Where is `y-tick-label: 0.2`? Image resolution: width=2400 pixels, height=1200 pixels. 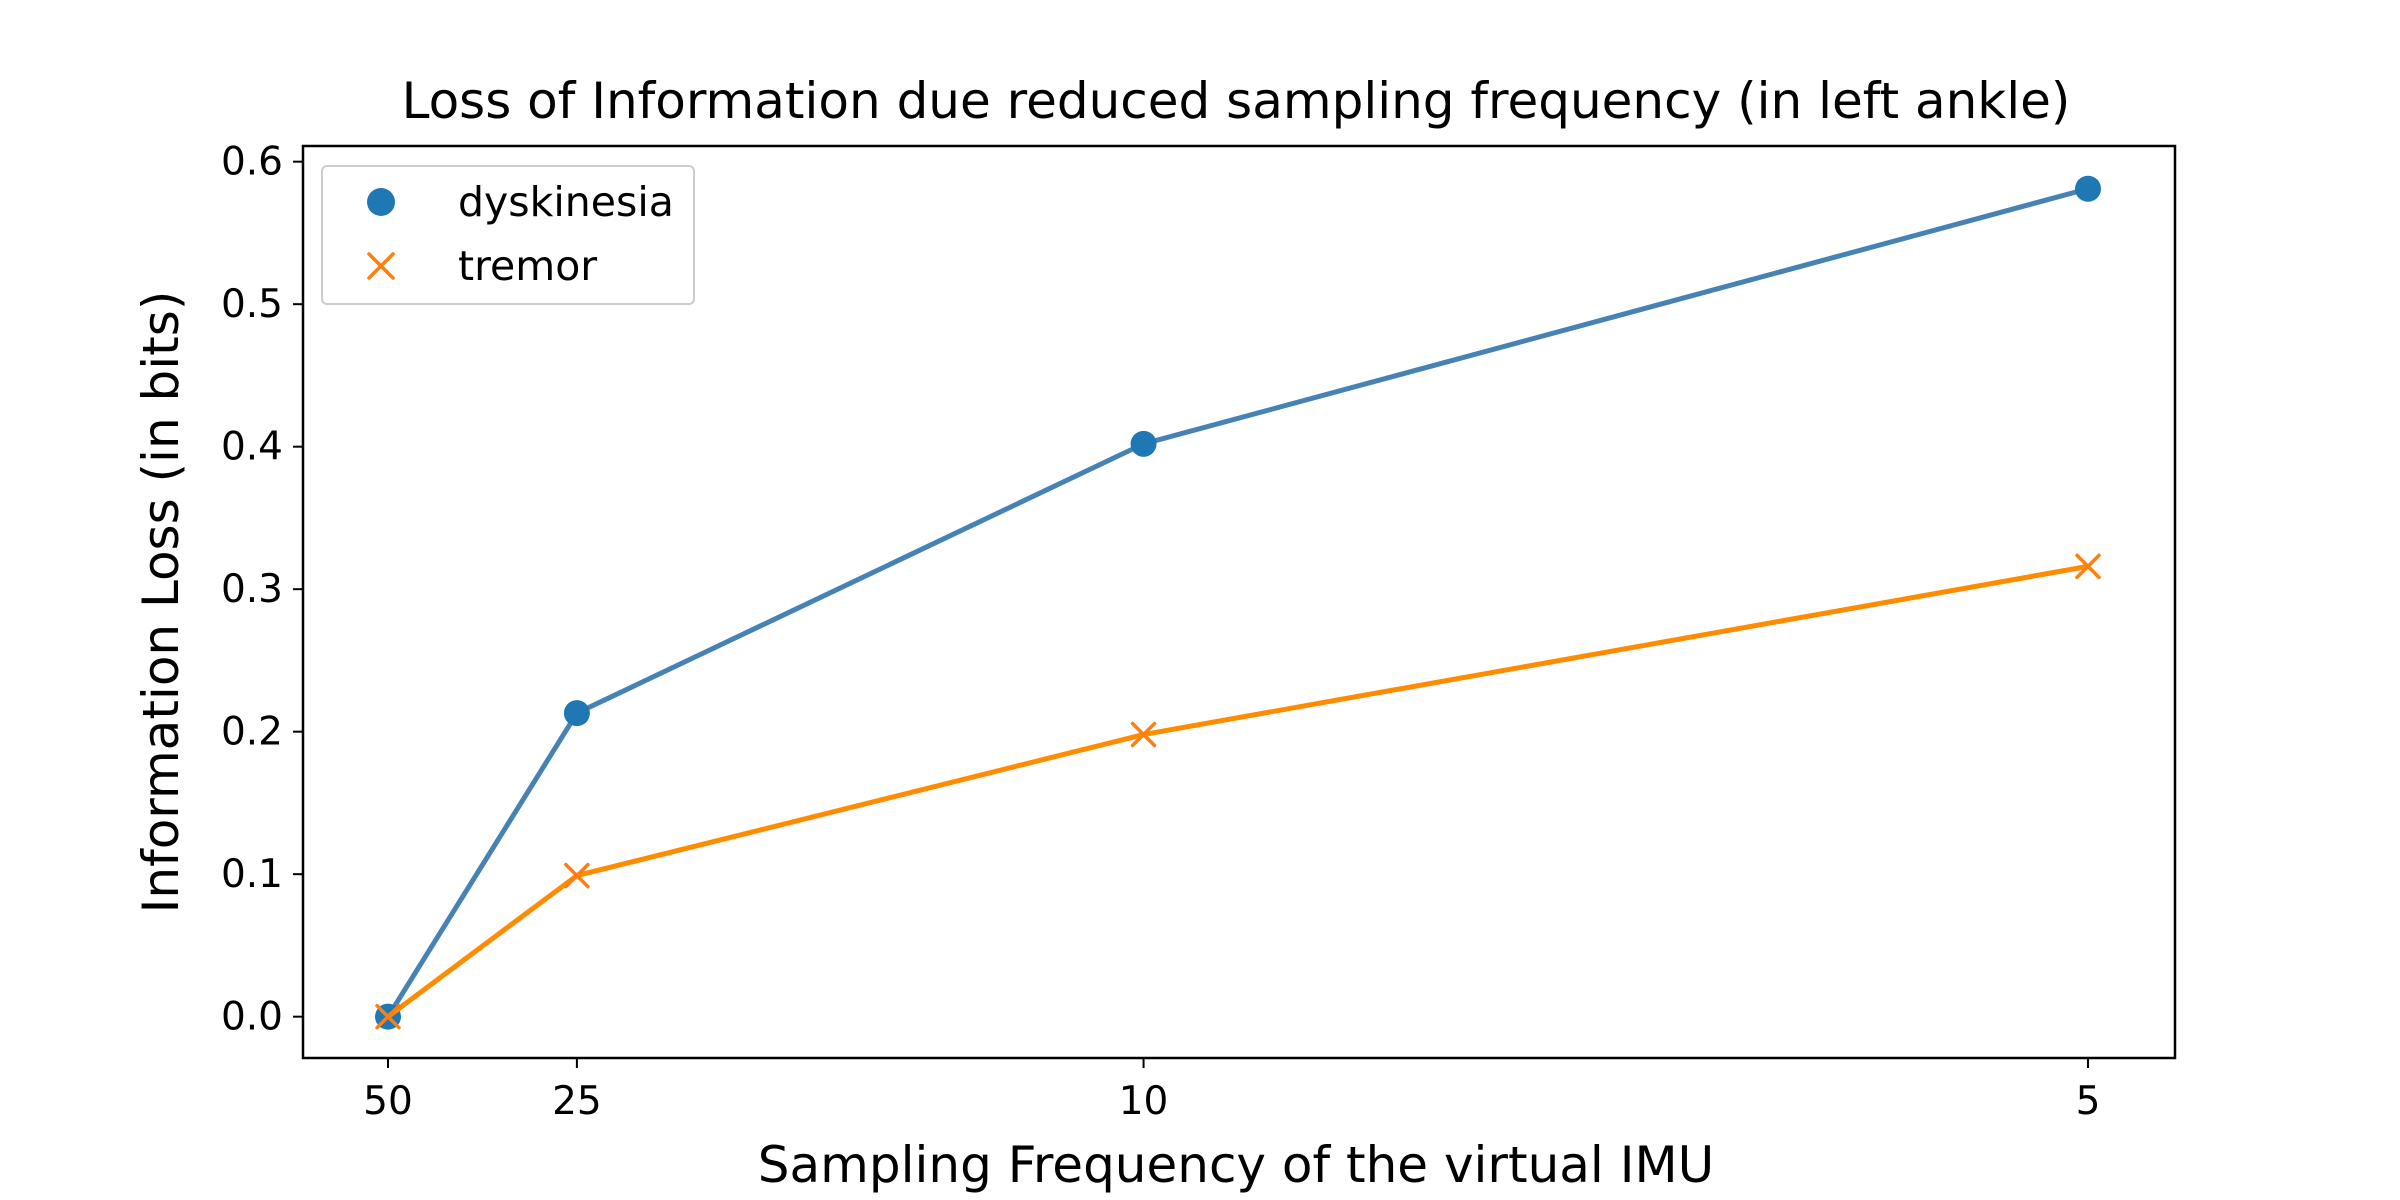 y-tick-label: 0.2 is located at coordinates (252, 732).